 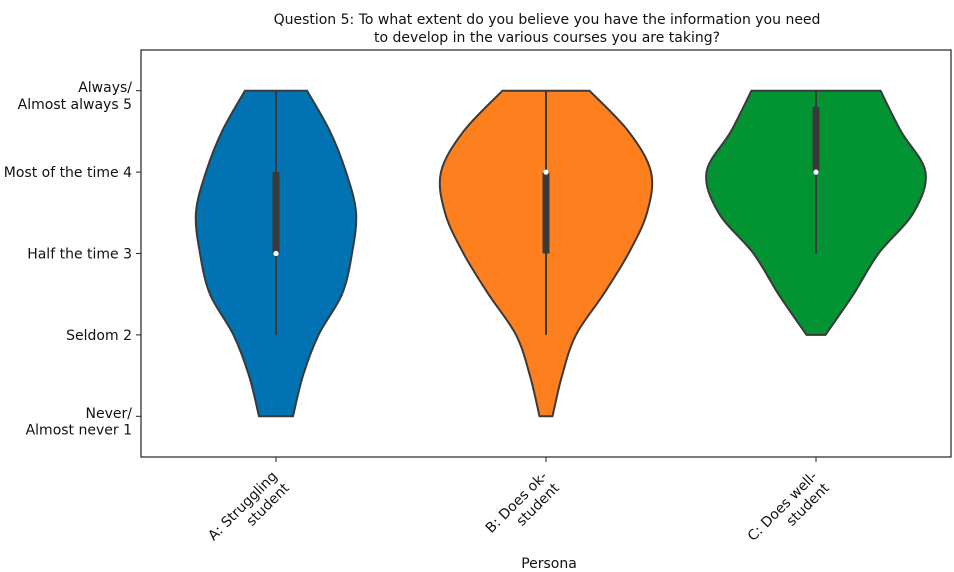 I want to click on y-tick-label: Most of the time 4, so click(x=68, y=173).